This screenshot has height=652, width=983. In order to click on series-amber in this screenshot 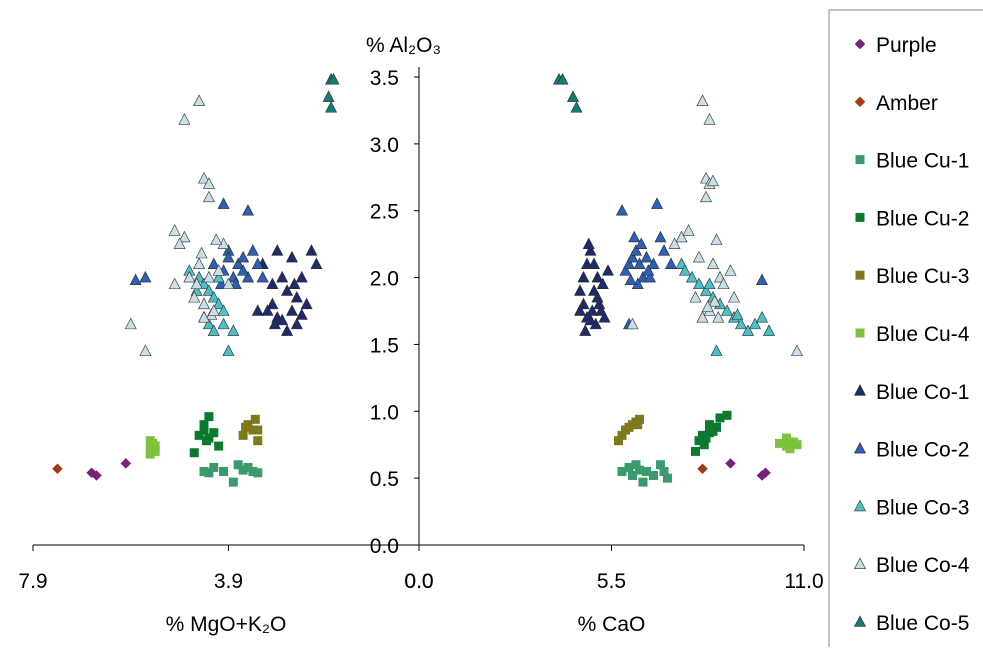, I will do `click(702, 469)`.